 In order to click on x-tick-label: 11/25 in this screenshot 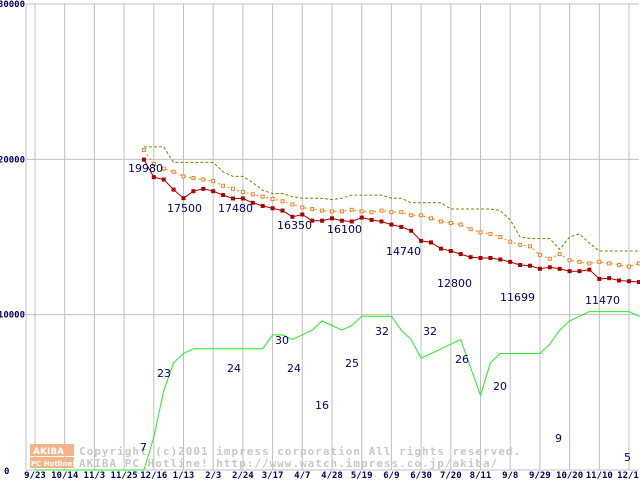, I will do `click(124, 475)`.